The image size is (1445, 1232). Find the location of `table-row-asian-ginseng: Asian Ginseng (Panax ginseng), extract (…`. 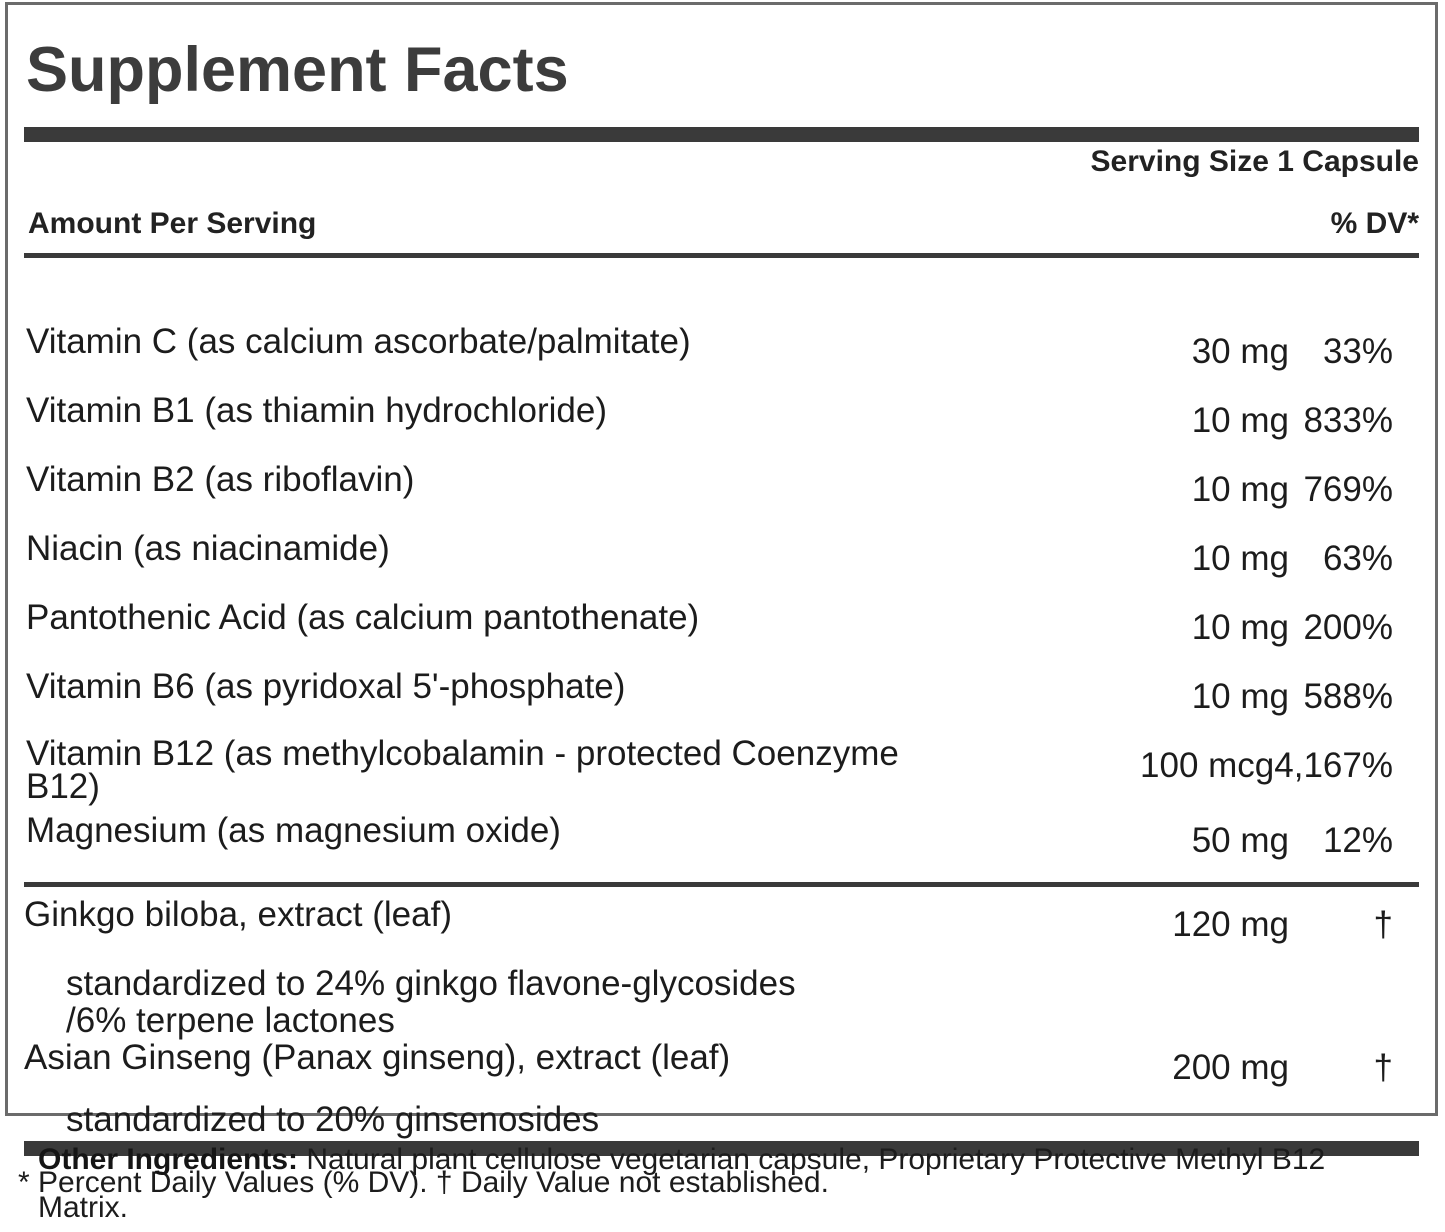

table-row-asian-ginseng: Asian Ginseng (Panax ginseng), extract (… is located at coordinates (721, 1062).